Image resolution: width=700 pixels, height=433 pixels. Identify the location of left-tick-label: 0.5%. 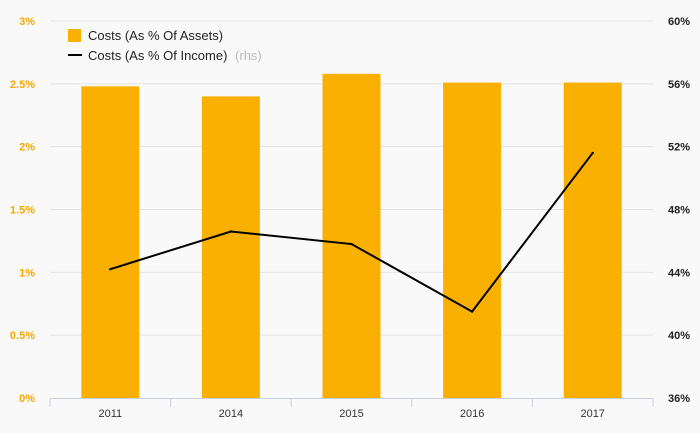
(22, 336).